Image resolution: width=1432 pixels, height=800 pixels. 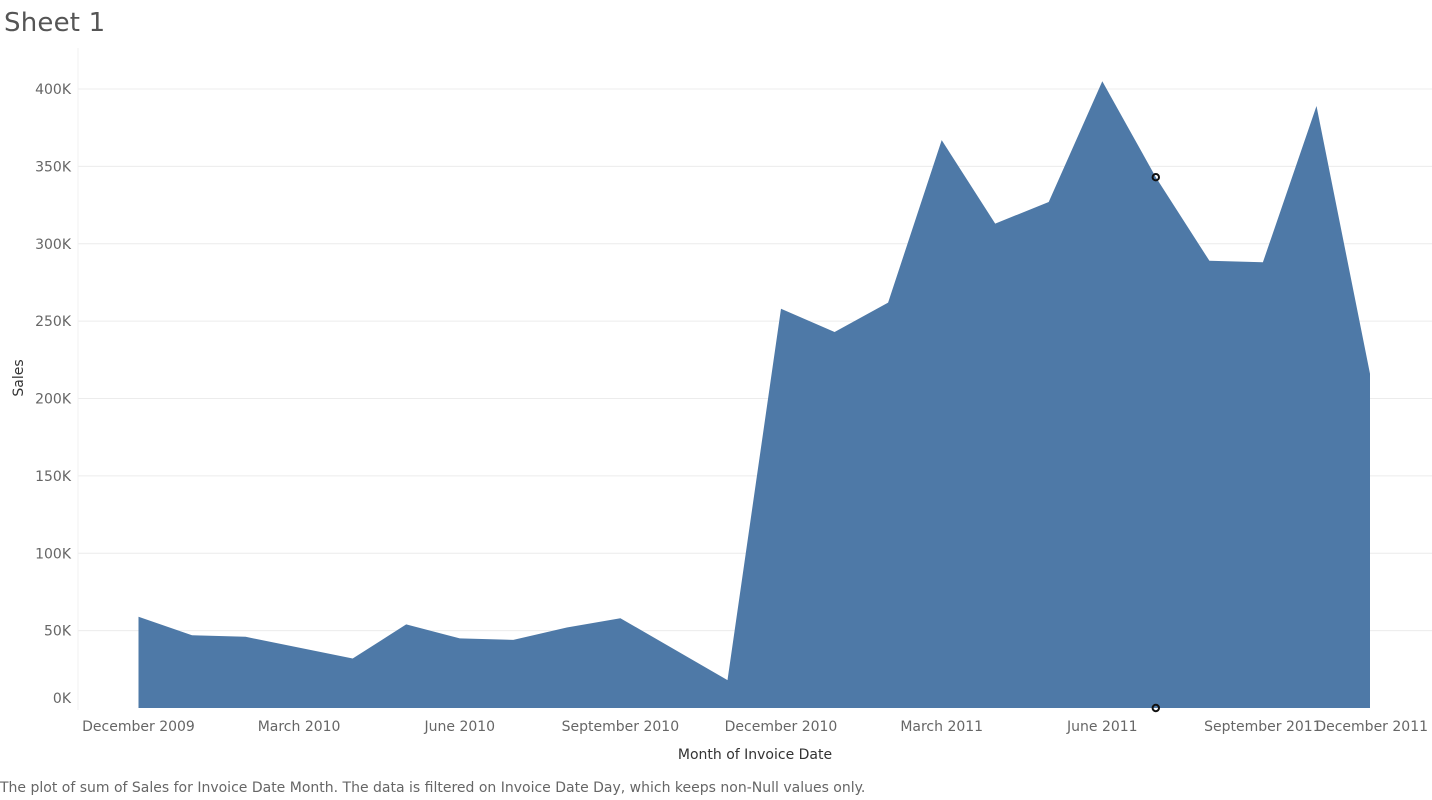 I want to click on y-tick-label: 200K, so click(x=53, y=400).